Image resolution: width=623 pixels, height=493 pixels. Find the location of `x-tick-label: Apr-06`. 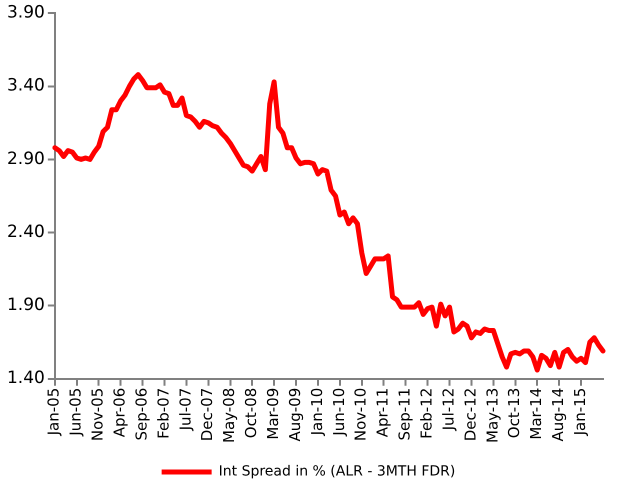

x-tick-label: Apr-06 is located at coordinates (119, 413).